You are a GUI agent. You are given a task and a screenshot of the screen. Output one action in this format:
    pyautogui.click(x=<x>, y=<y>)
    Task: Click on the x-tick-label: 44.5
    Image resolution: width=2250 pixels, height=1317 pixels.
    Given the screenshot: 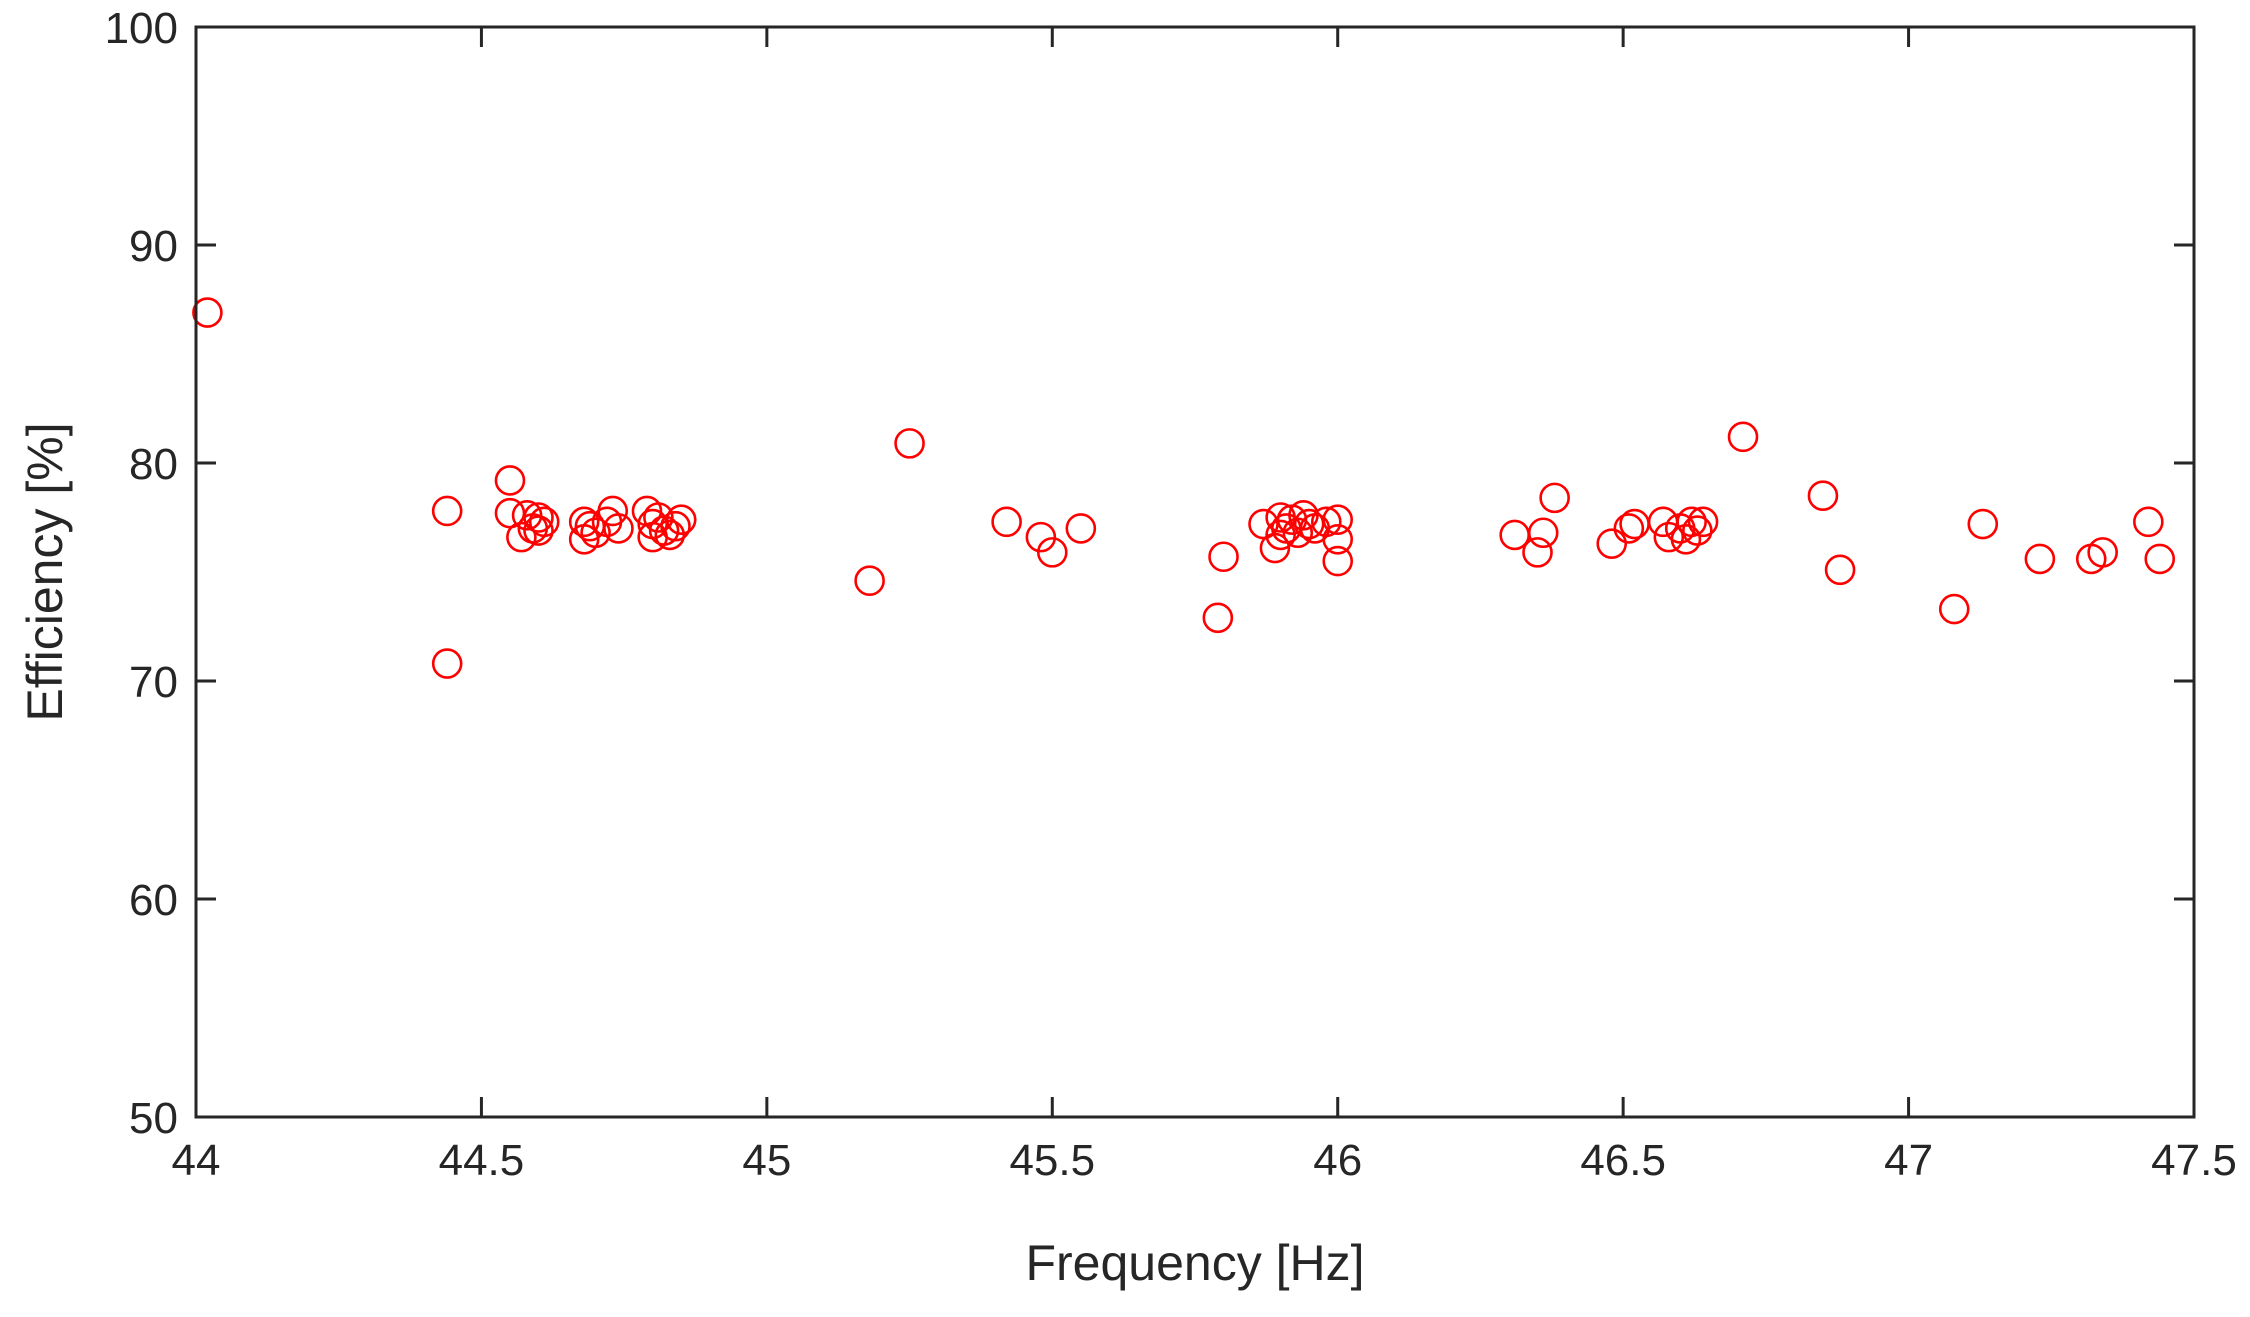 What is the action you would take?
    pyautogui.click(x=482, y=1160)
    